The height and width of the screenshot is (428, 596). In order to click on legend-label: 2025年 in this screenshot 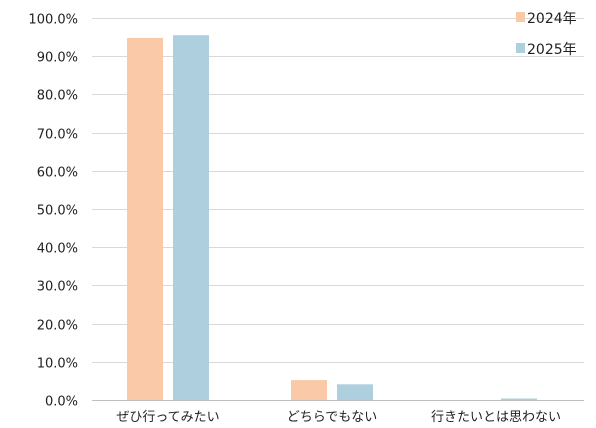, I will do `click(552, 50)`.